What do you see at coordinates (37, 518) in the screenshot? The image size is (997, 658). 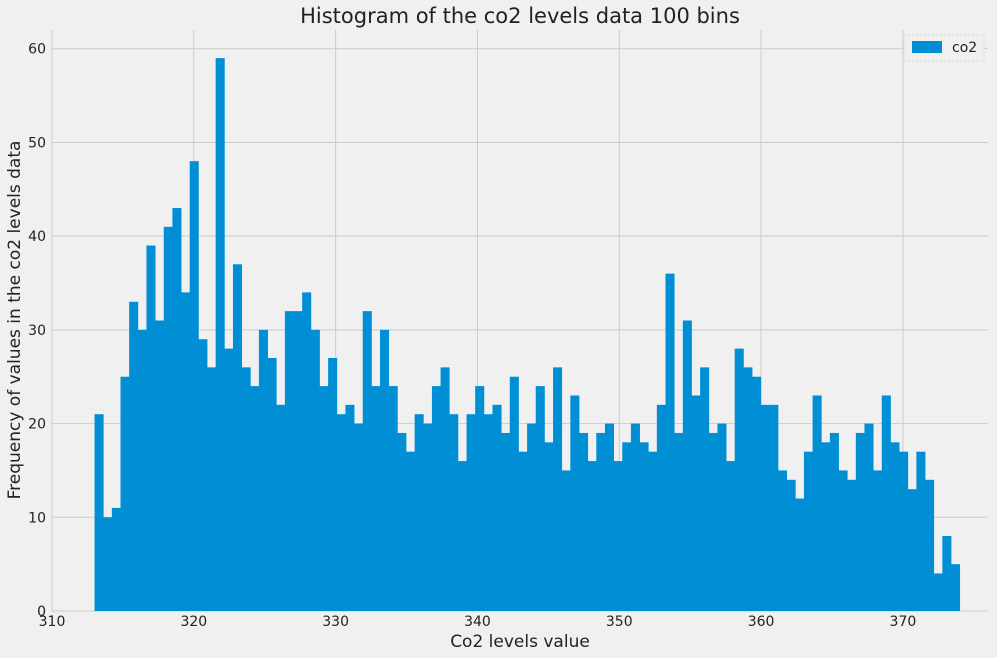 I see `y-tick-label: 10` at bounding box center [37, 518].